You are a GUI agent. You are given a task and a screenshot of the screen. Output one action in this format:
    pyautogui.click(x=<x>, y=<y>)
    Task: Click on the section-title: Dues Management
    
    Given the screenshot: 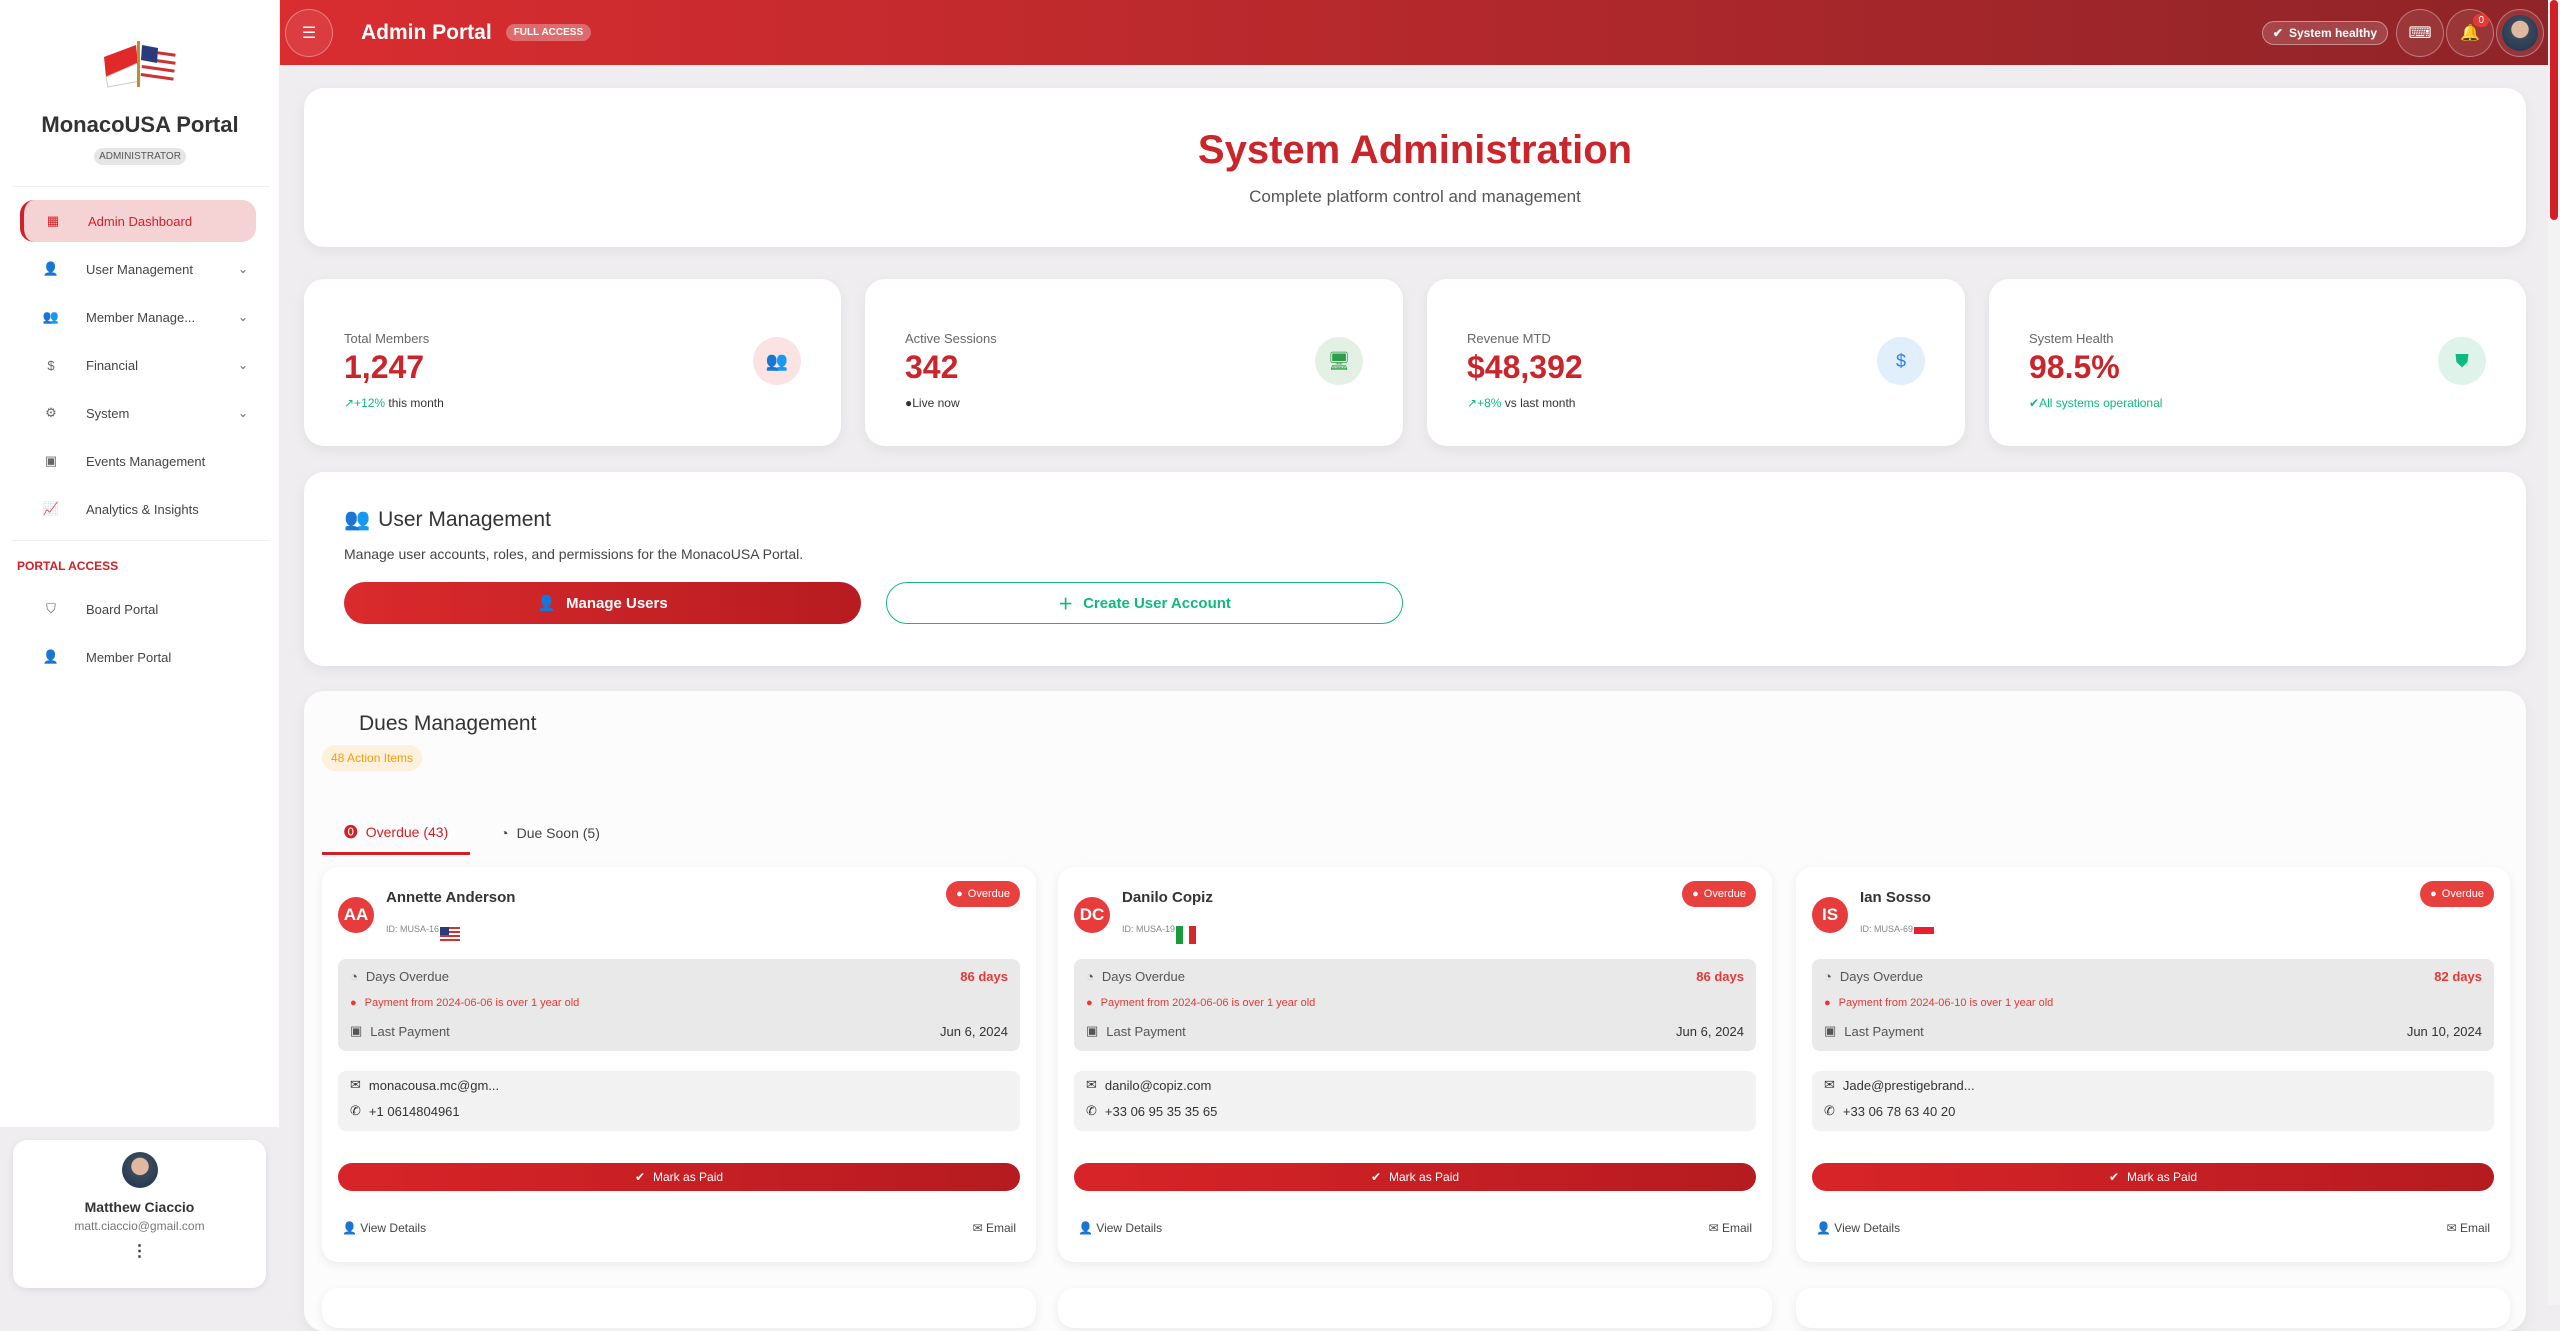 What is the action you would take?
    pyautogui.click(x=448, y=723)
    